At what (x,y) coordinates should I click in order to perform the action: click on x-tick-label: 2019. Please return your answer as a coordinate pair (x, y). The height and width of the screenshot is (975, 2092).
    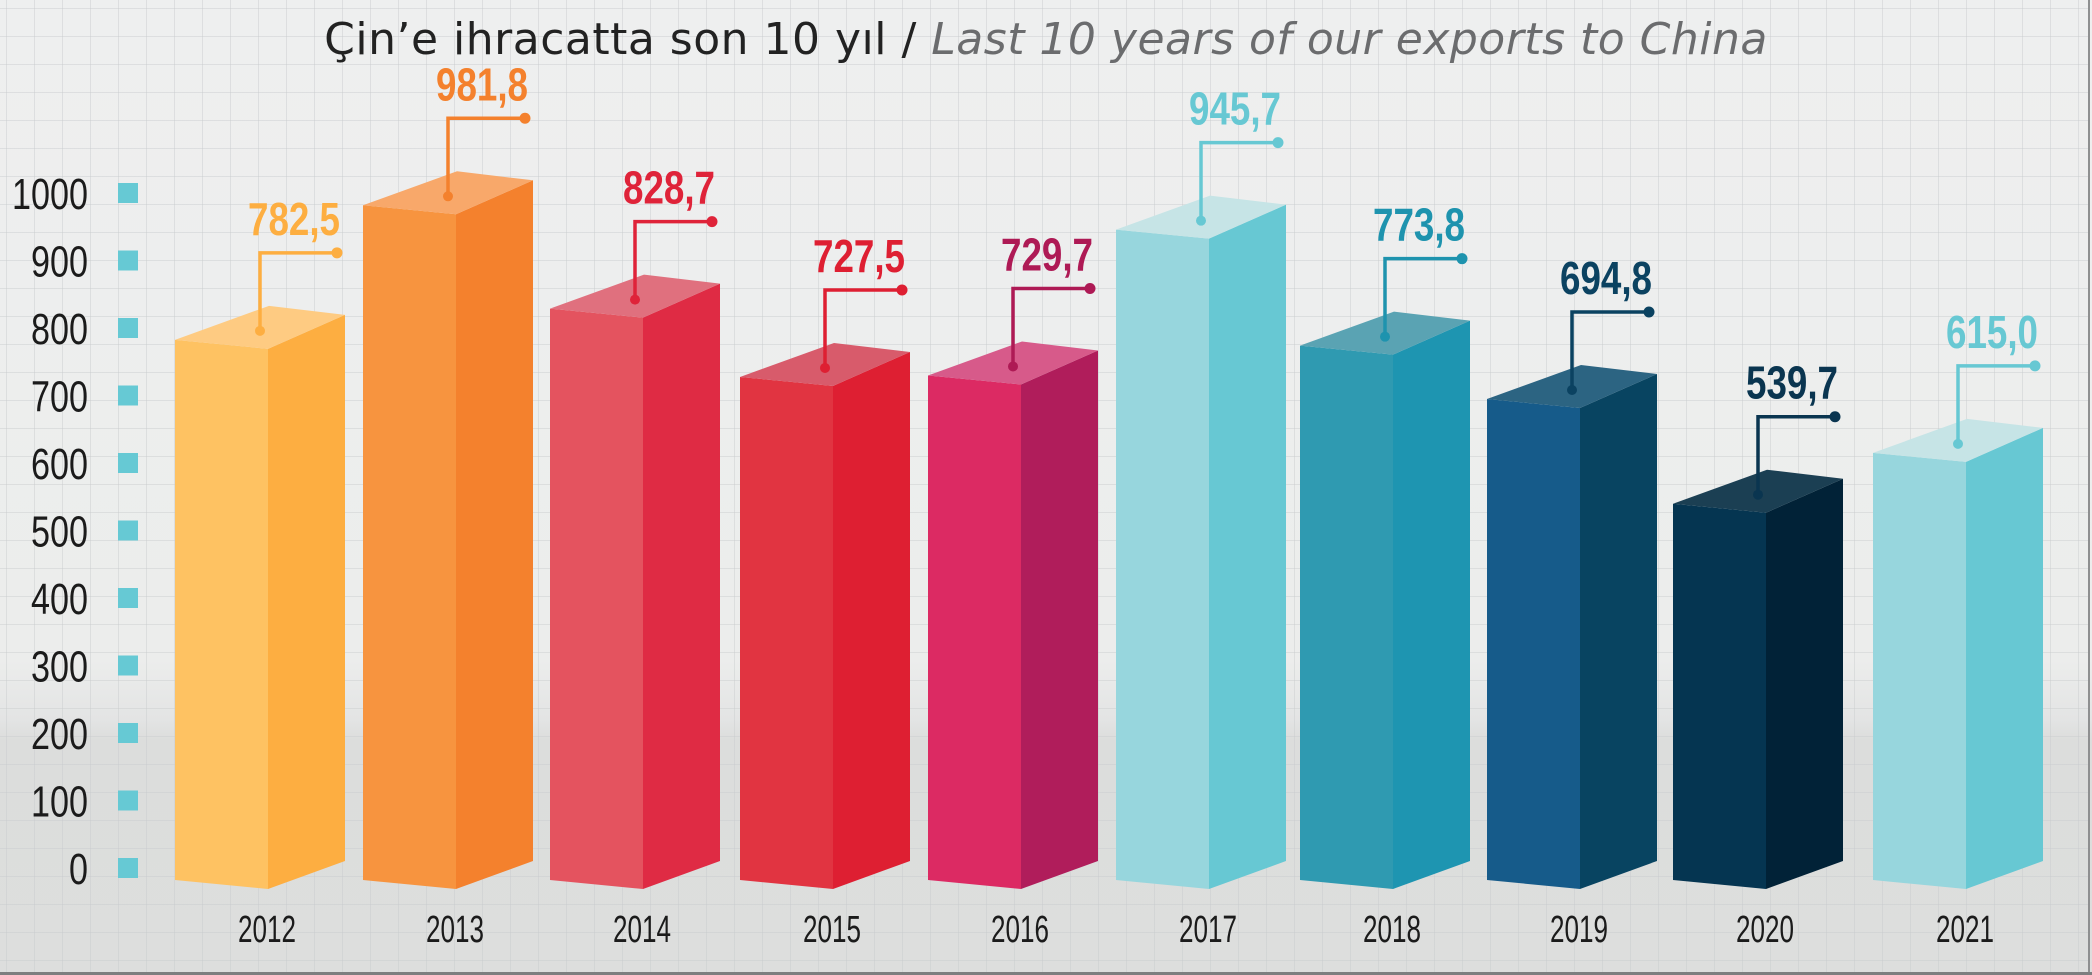
    Looking at the image, I should click on (1579, 930).